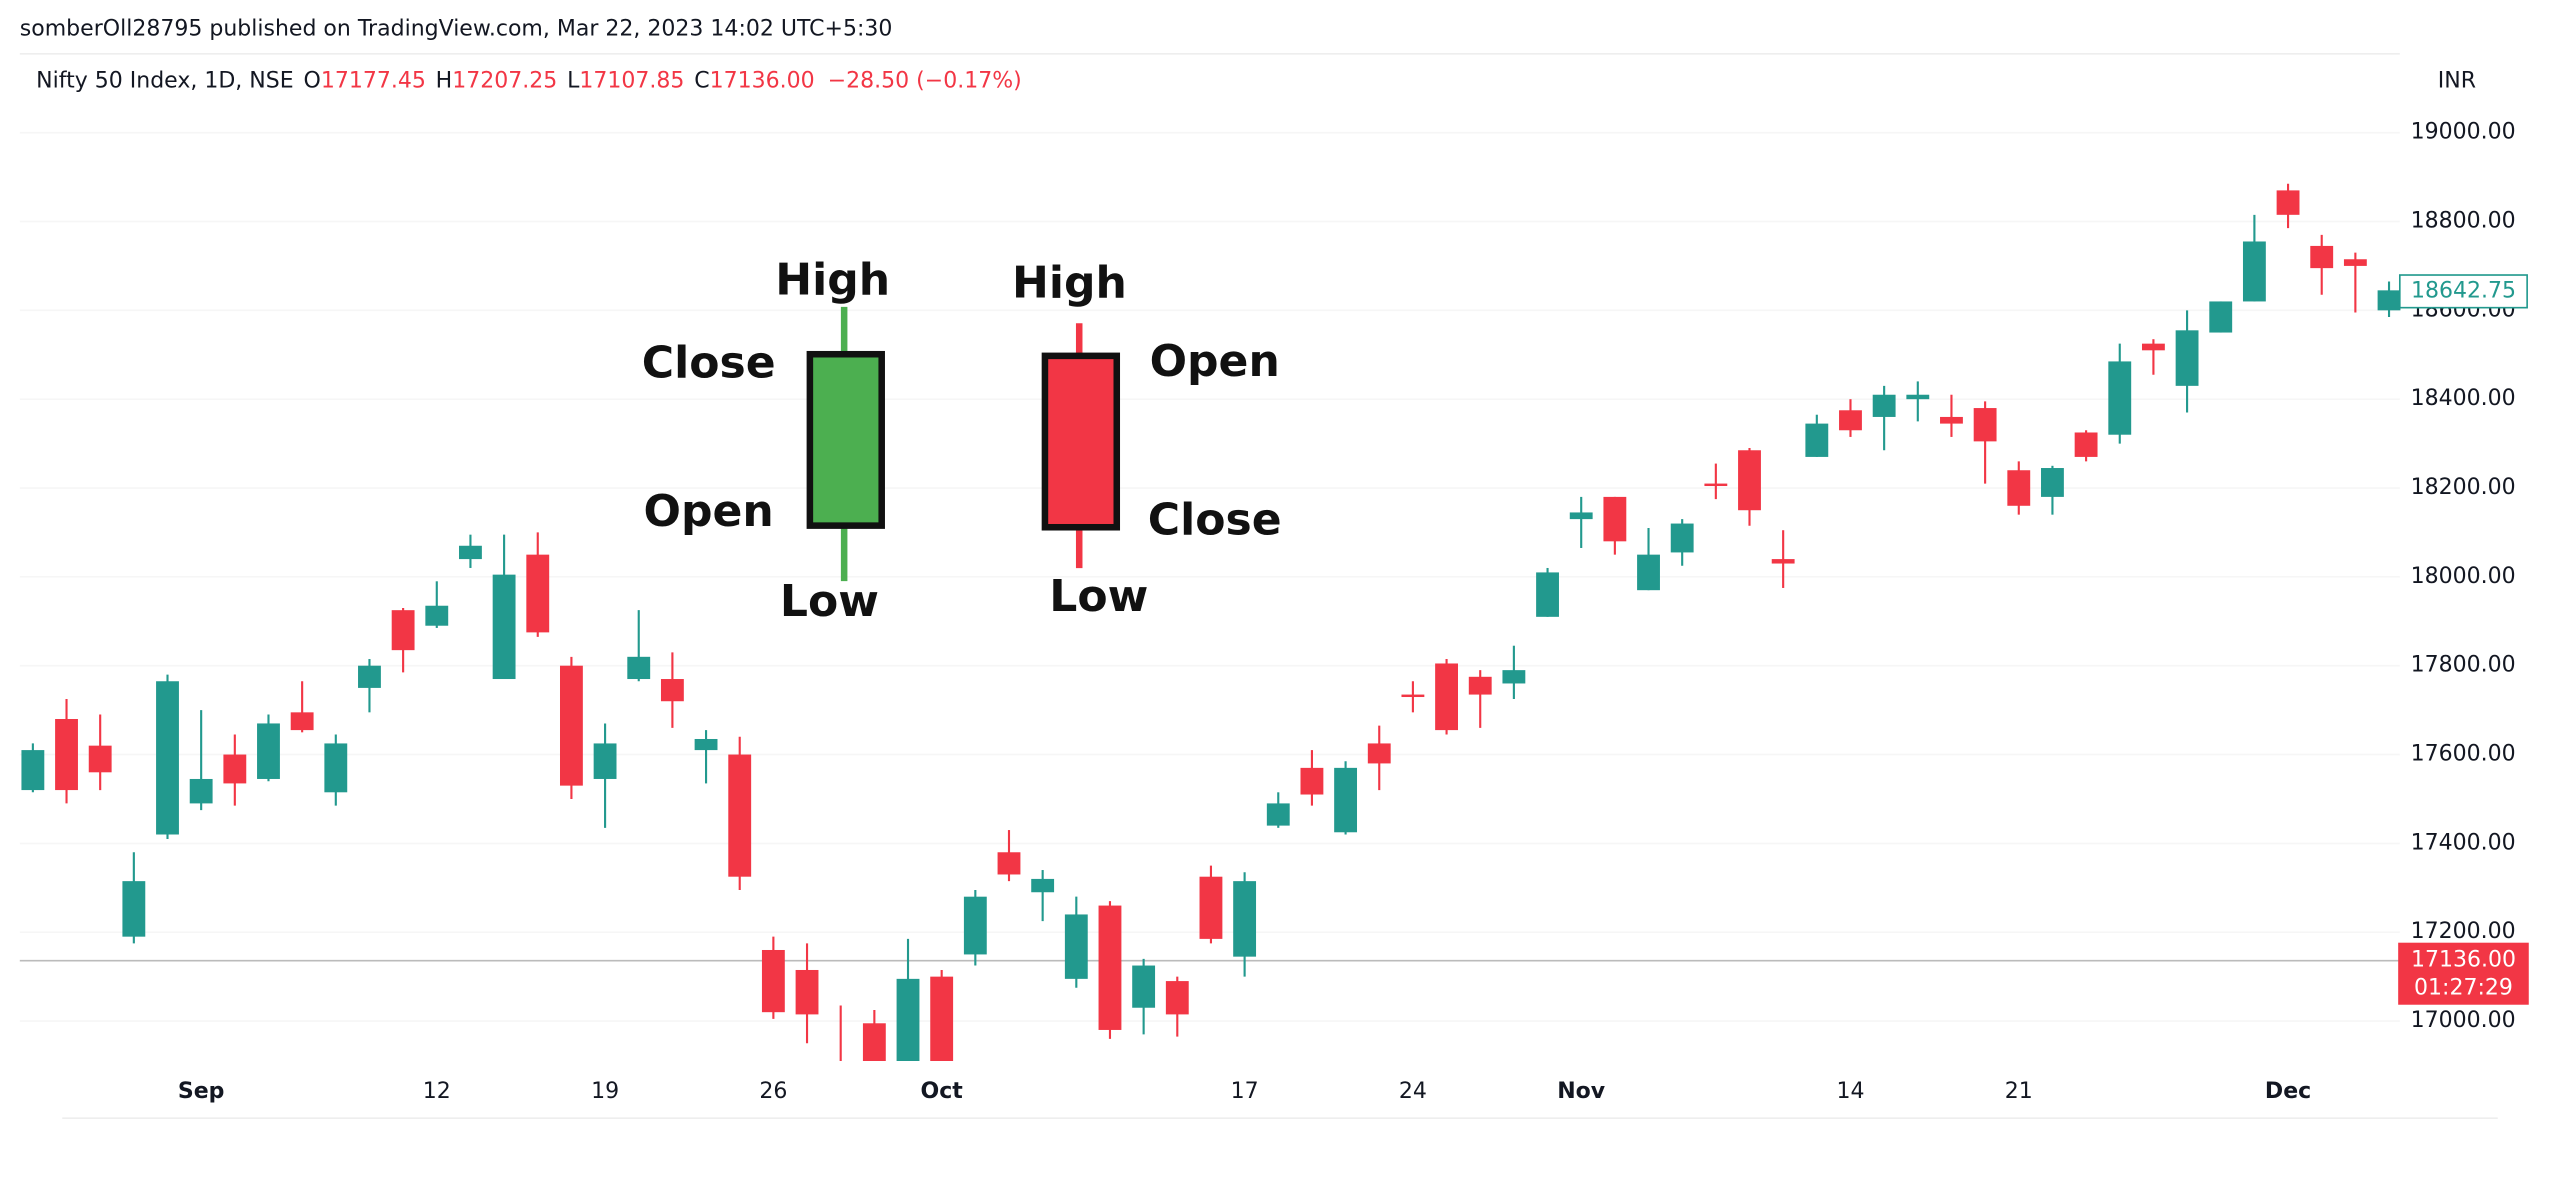  Describe the element at coordinates (2463, 973) in the screenshot. I see `last-price-box` at that location.